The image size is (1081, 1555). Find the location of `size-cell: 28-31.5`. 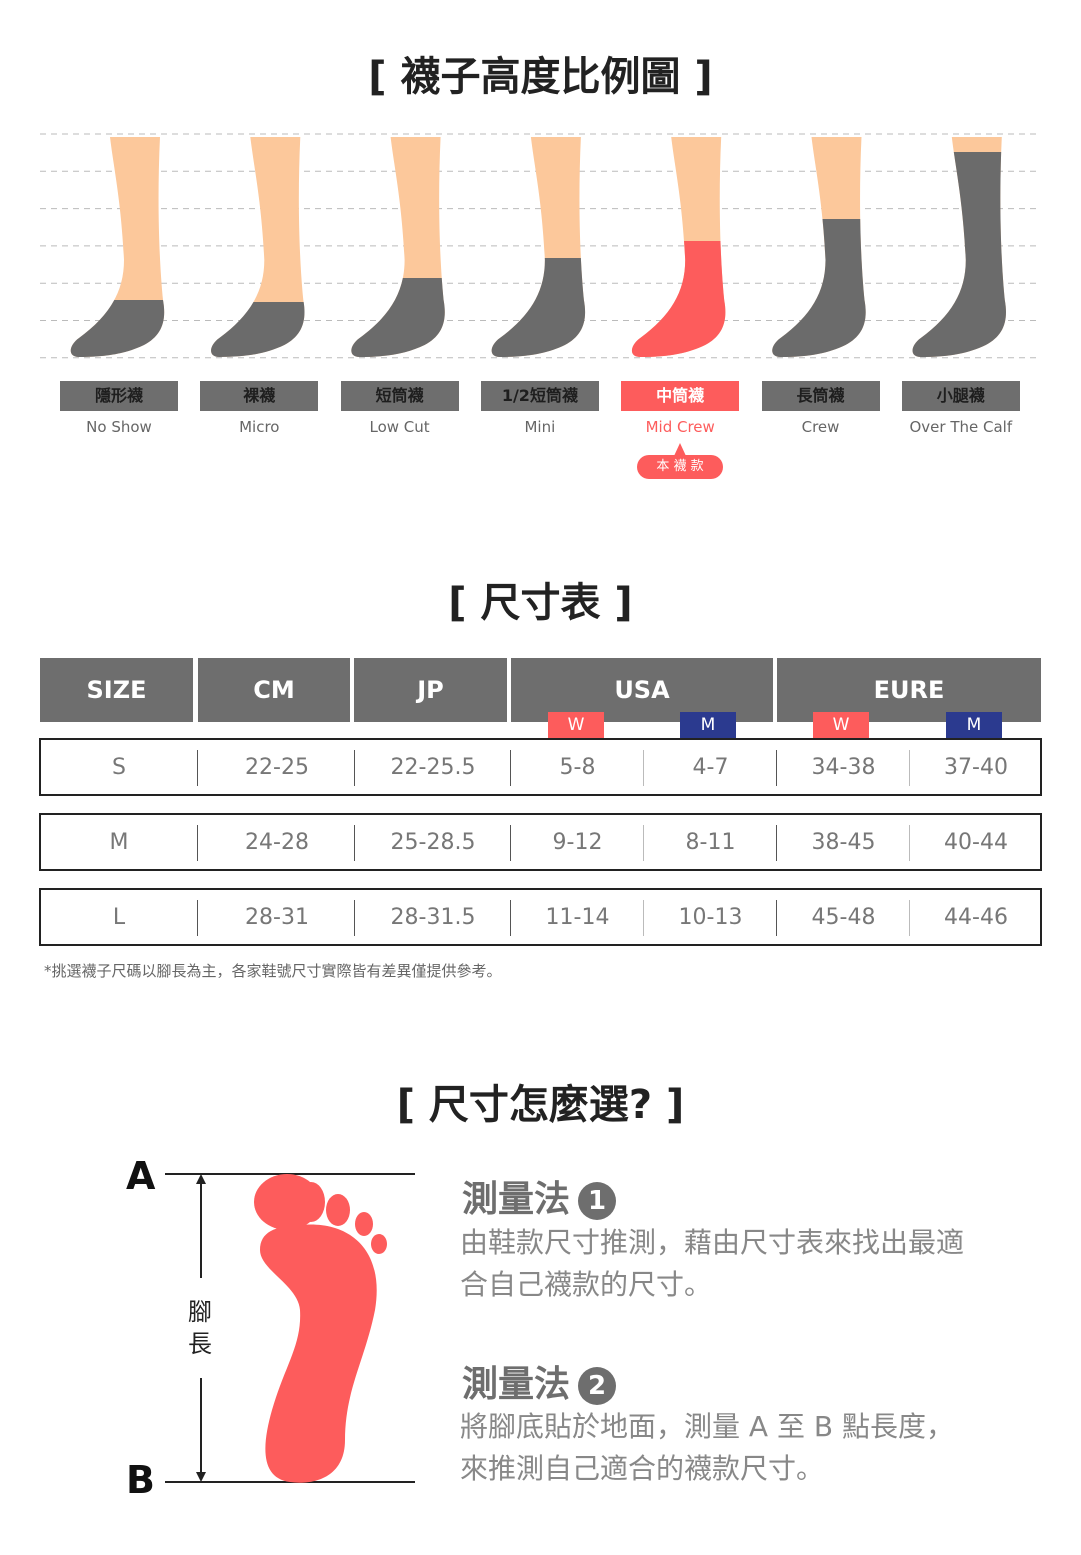

size-cell: 28-31.5 is located at coordinates (433, 917).